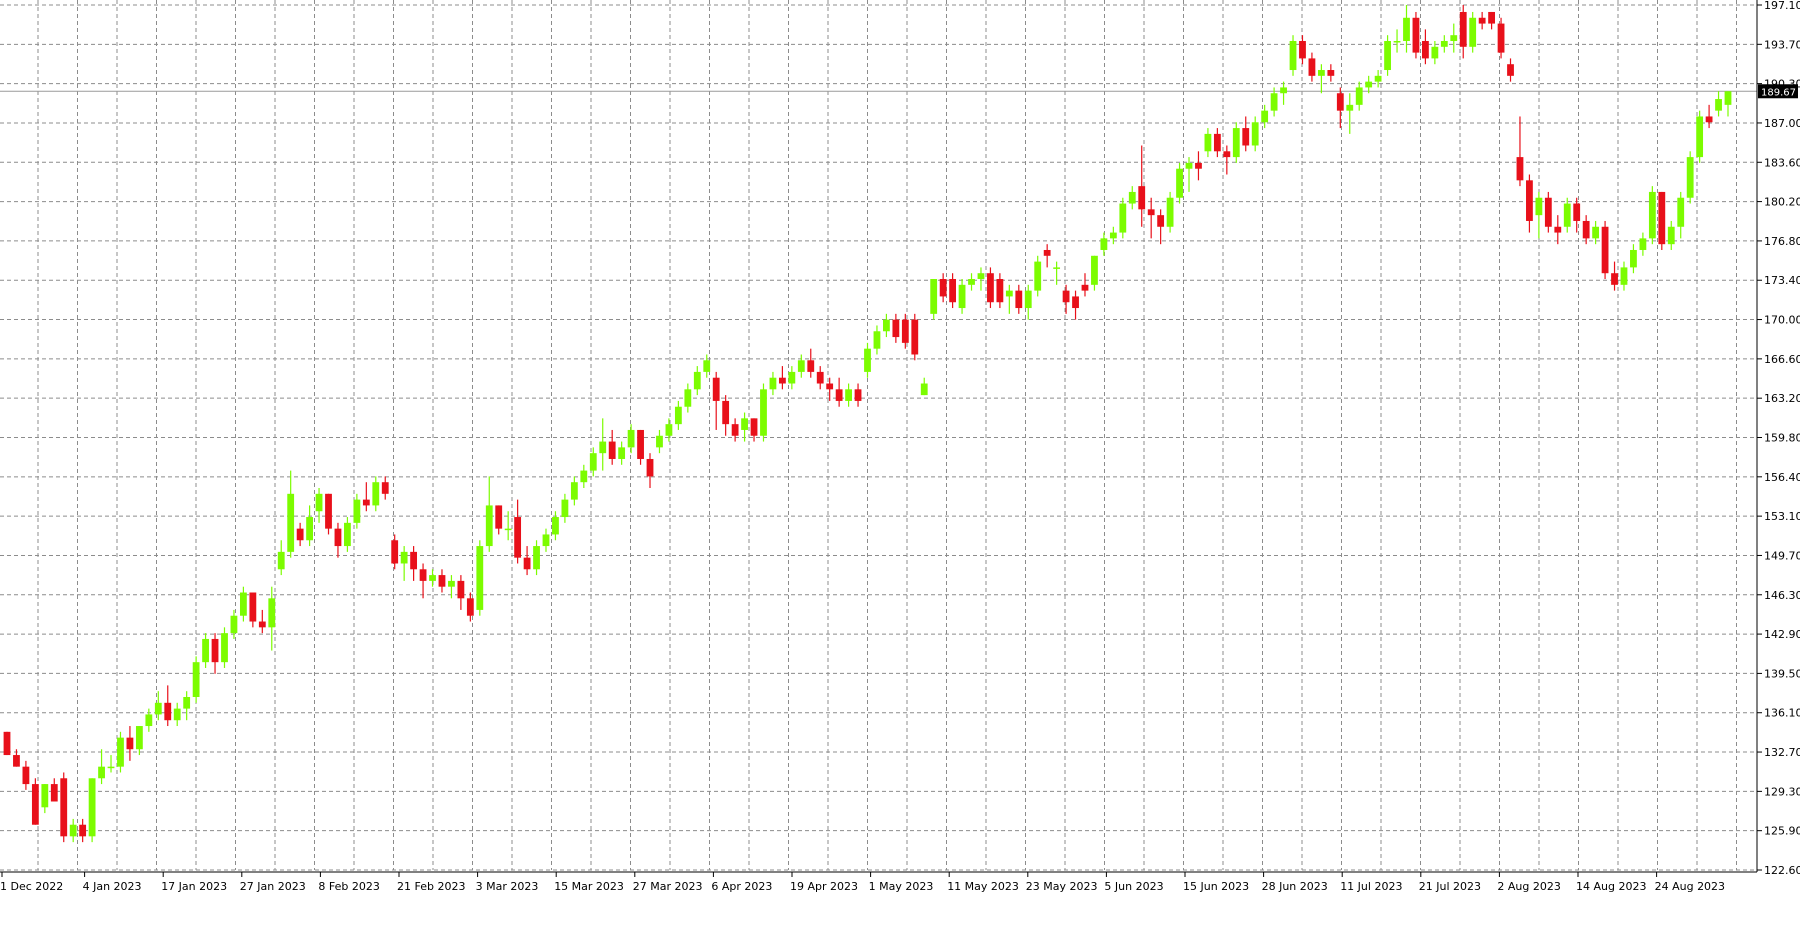 This screenshot has width=1800, height=933. I want to click on y-tick-label: 170.00, so click(1782, 320).